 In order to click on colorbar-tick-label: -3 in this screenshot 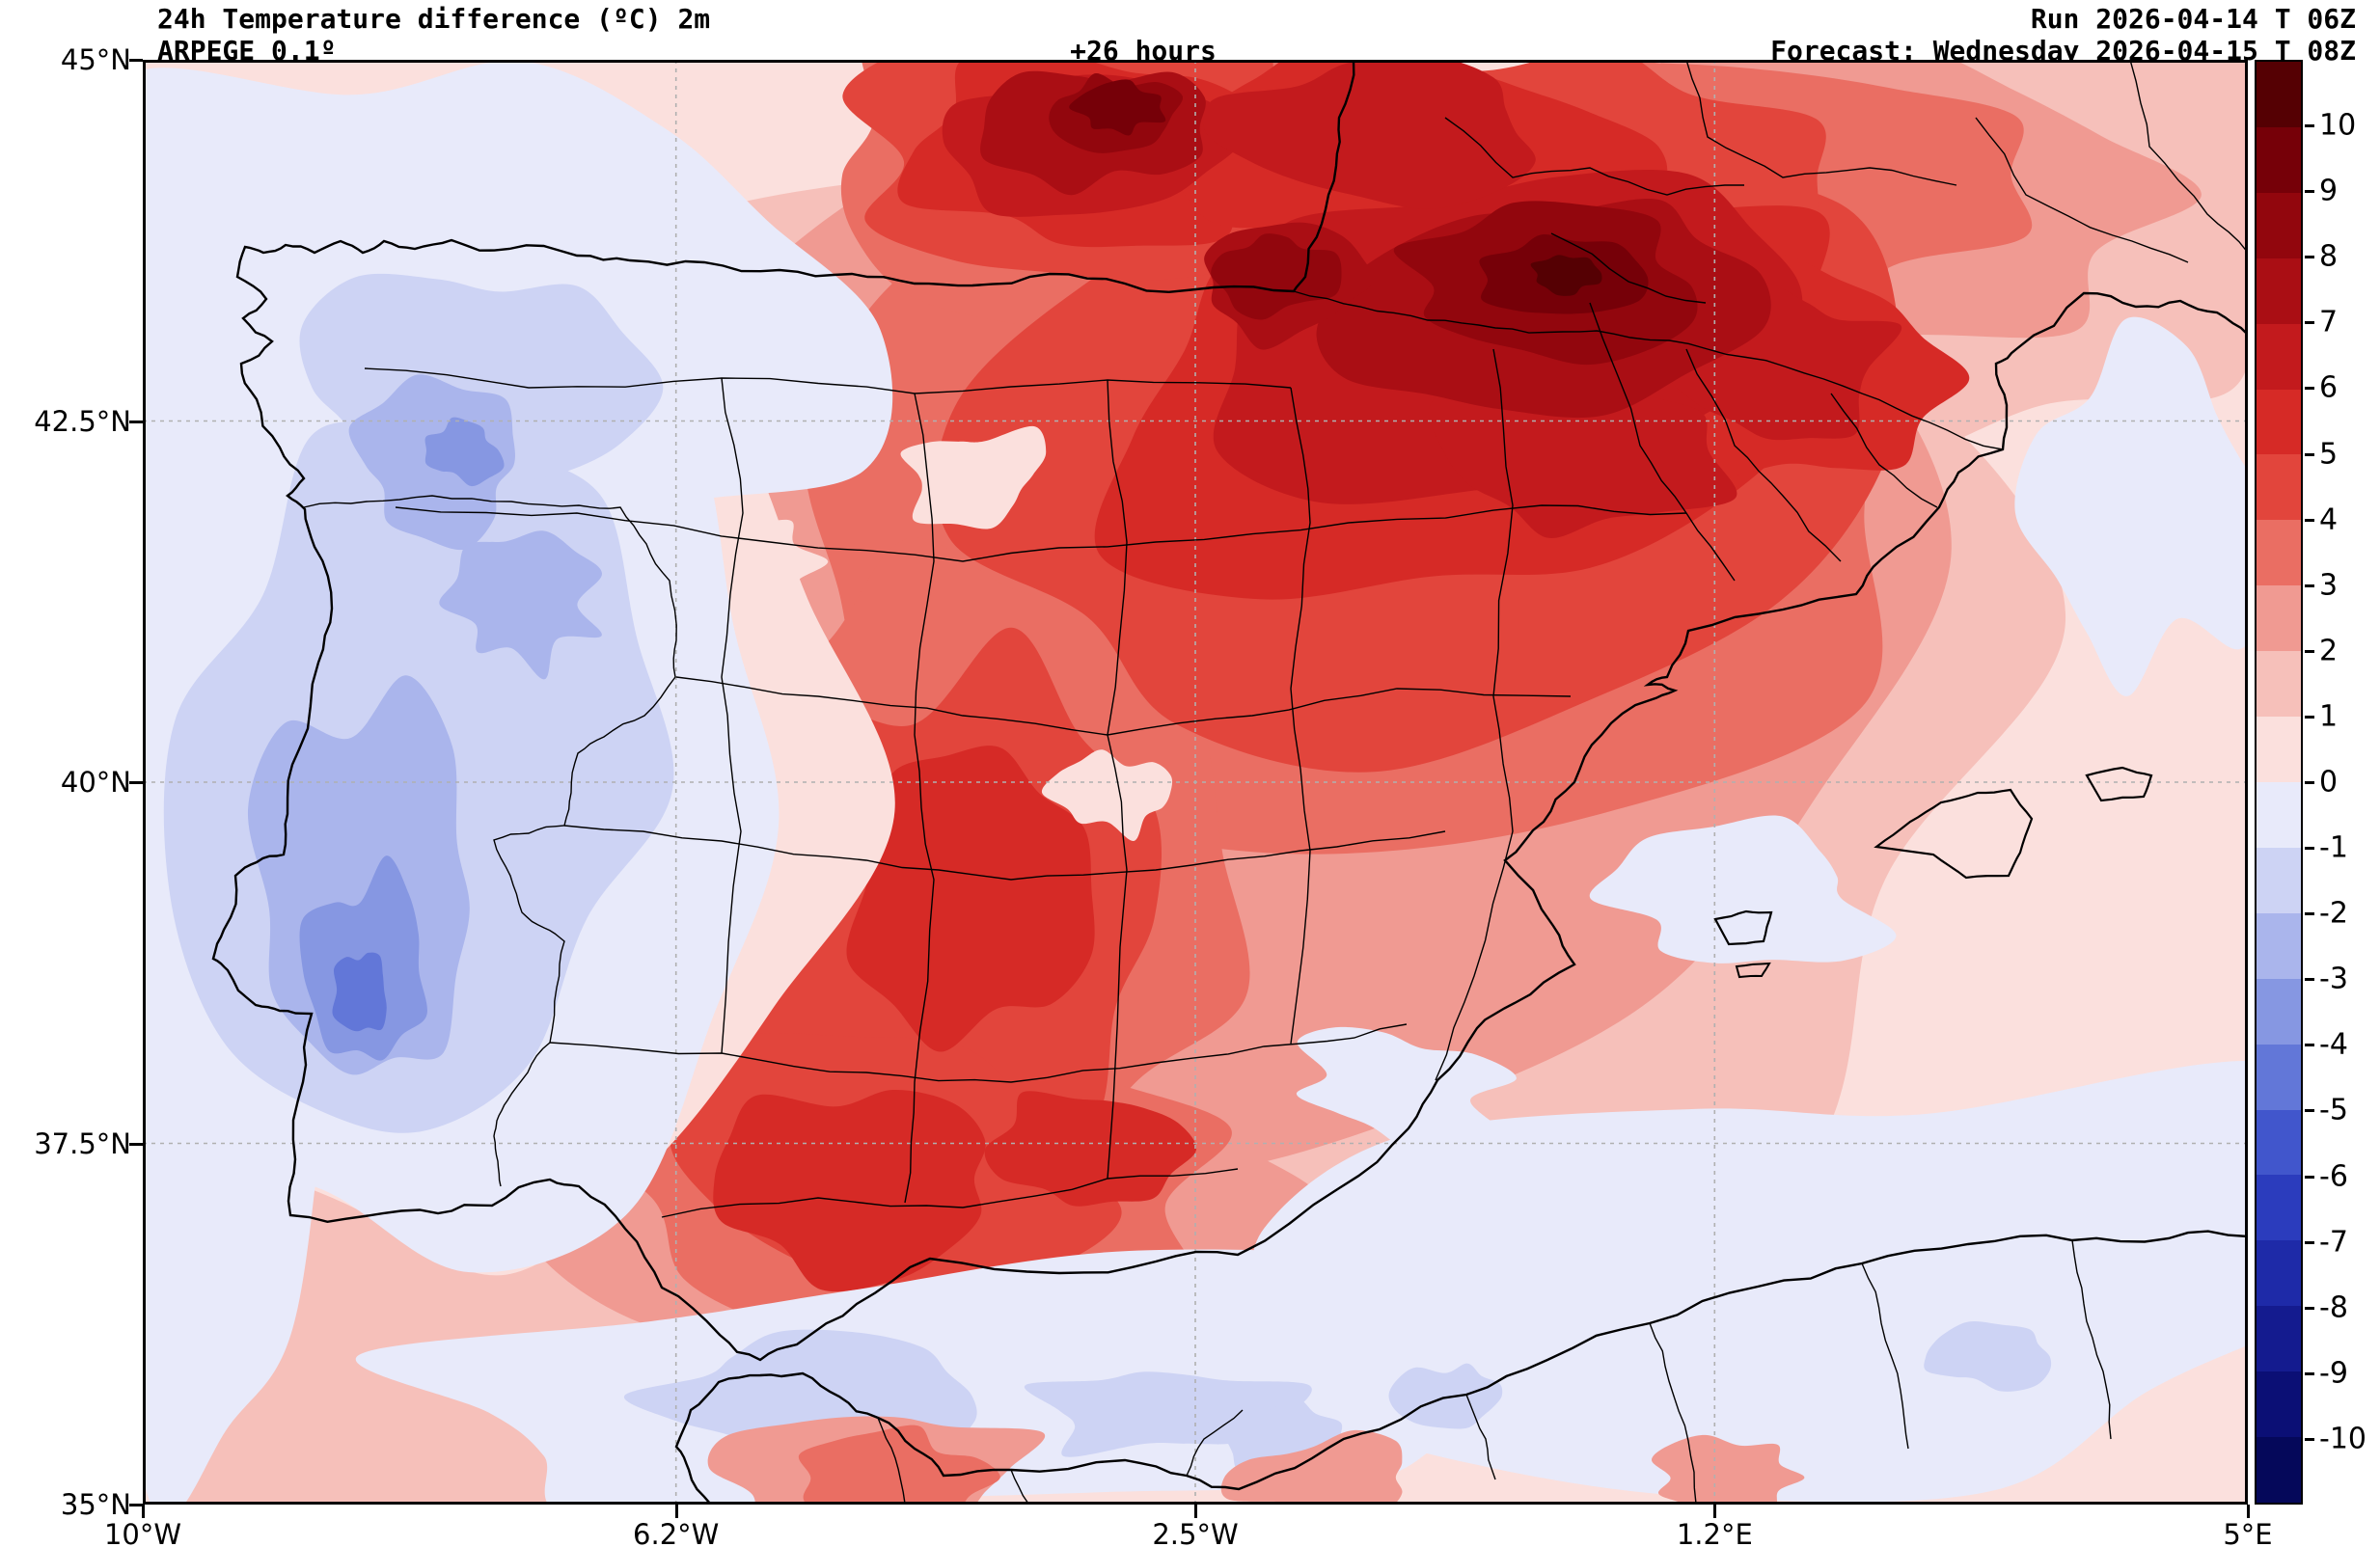, I will do `click(2334, 979)`.